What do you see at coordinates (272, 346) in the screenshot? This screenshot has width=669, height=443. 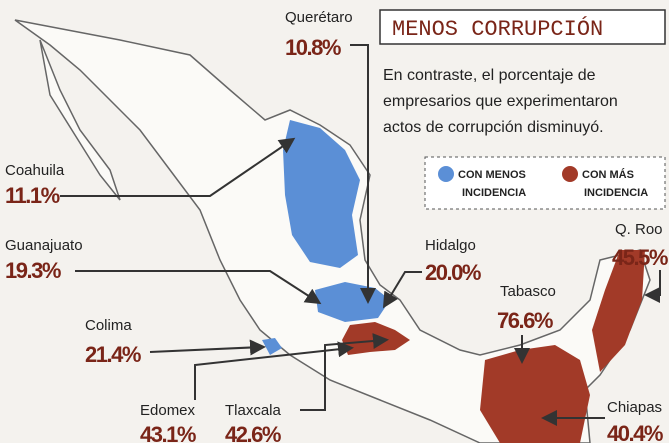 I see `colima-region` at bounding box center [272, 346].